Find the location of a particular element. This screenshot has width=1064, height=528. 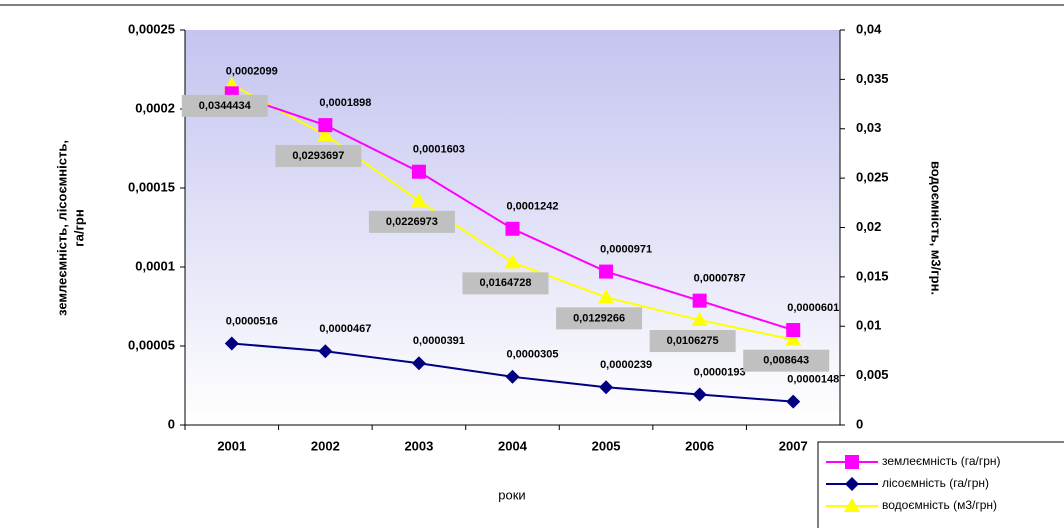

x-tick-label: 2007 is located at coordinates (793, 445).